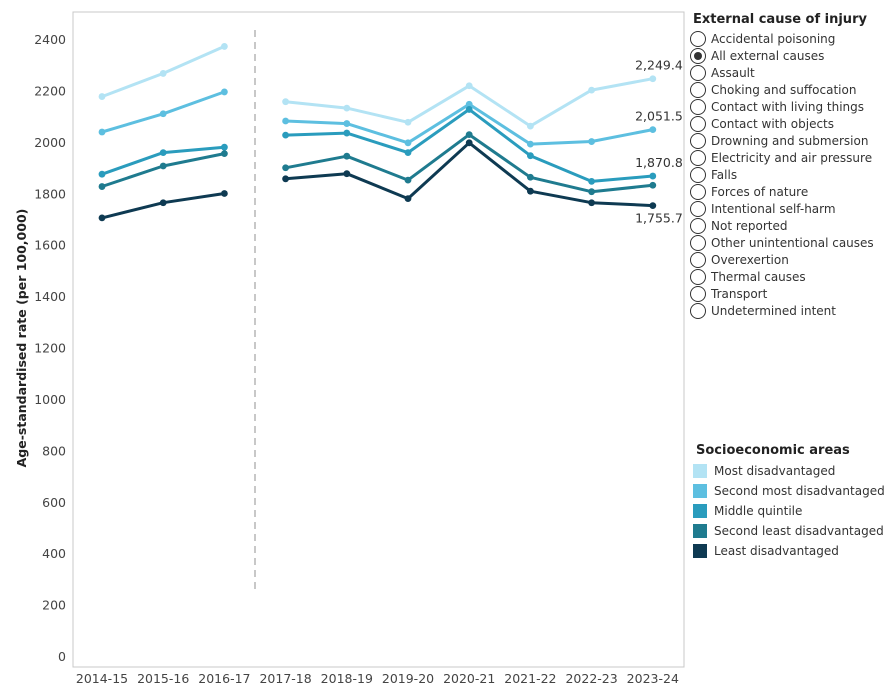  Describe the element at coordinates (50, 348) in the screenshot. I see `y-tick-label: 1200` at that location.